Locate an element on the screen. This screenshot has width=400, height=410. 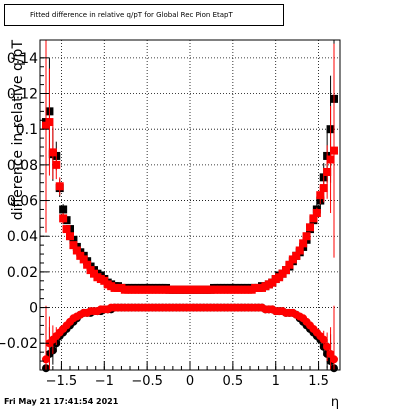
y-tick-label: 0.14 is located at coordinates (22, 59).